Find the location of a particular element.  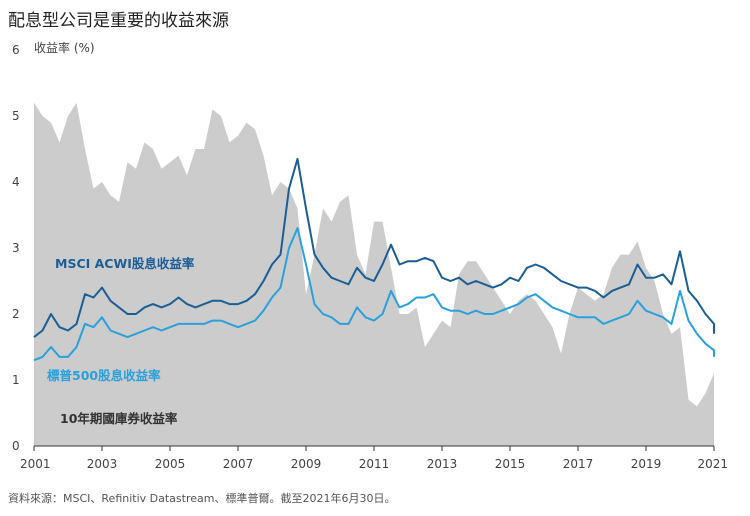

x-tick-label: 2015 is located at coordinates (510, 464).